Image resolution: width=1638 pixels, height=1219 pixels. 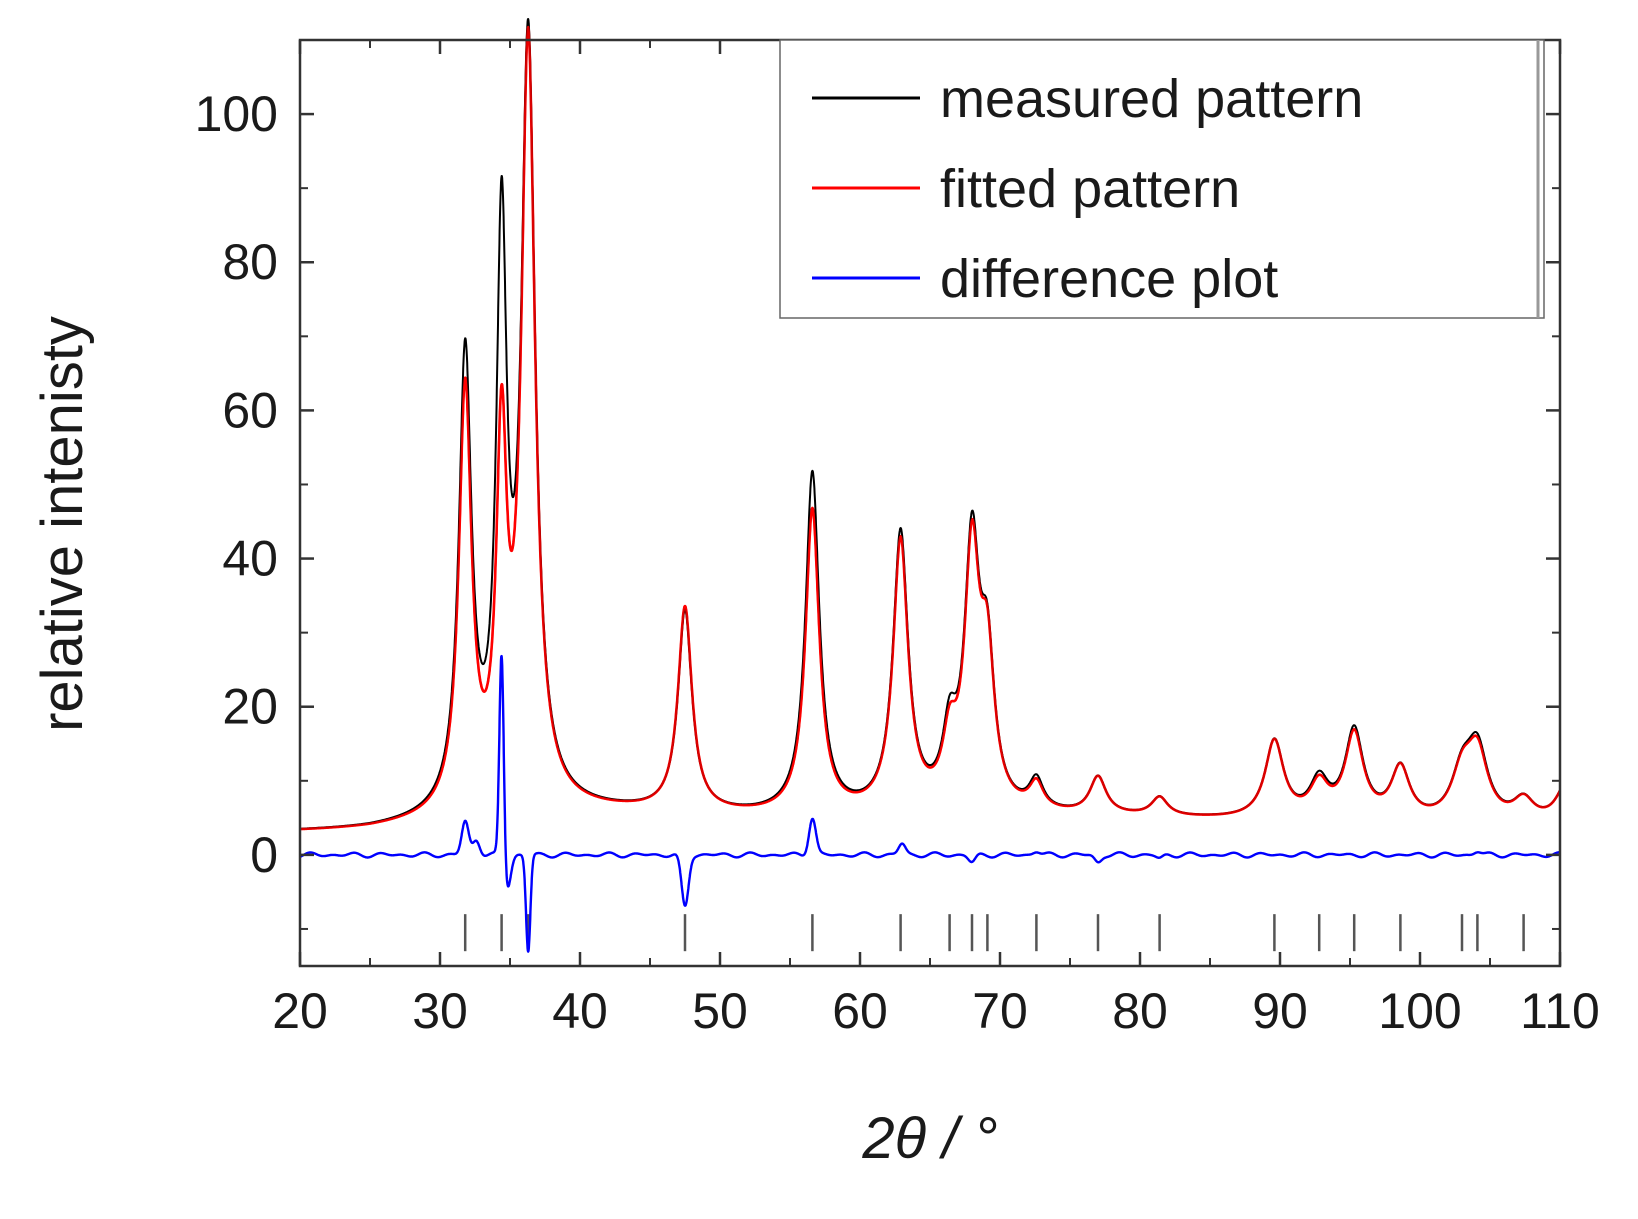 I want to click on x-tick-label: 90, so click(x=1280, y=1011).